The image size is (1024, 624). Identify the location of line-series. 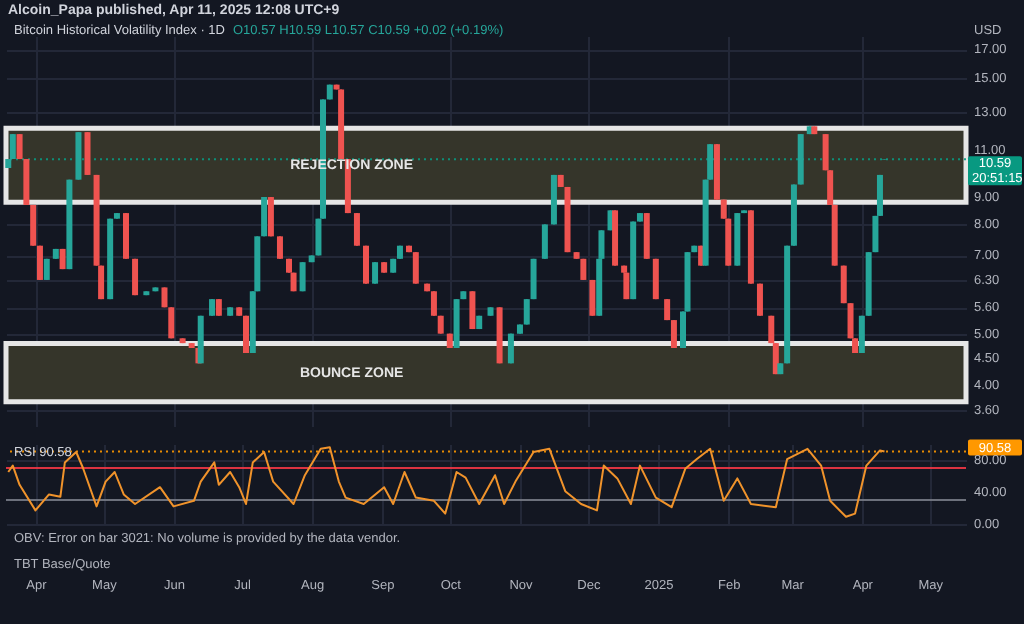
(446, 482).